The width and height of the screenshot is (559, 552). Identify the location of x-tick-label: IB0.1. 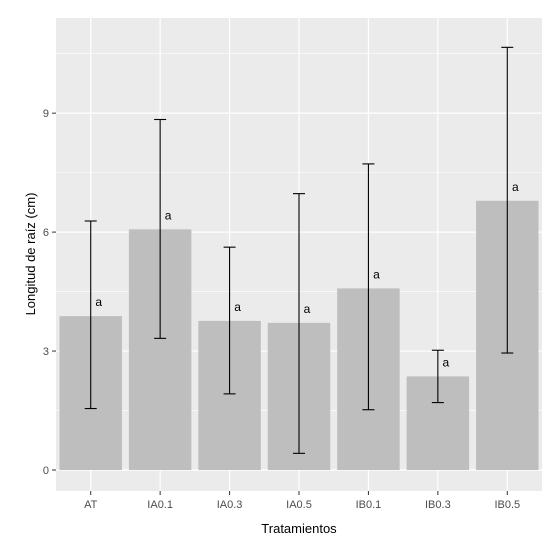
(369, 505).